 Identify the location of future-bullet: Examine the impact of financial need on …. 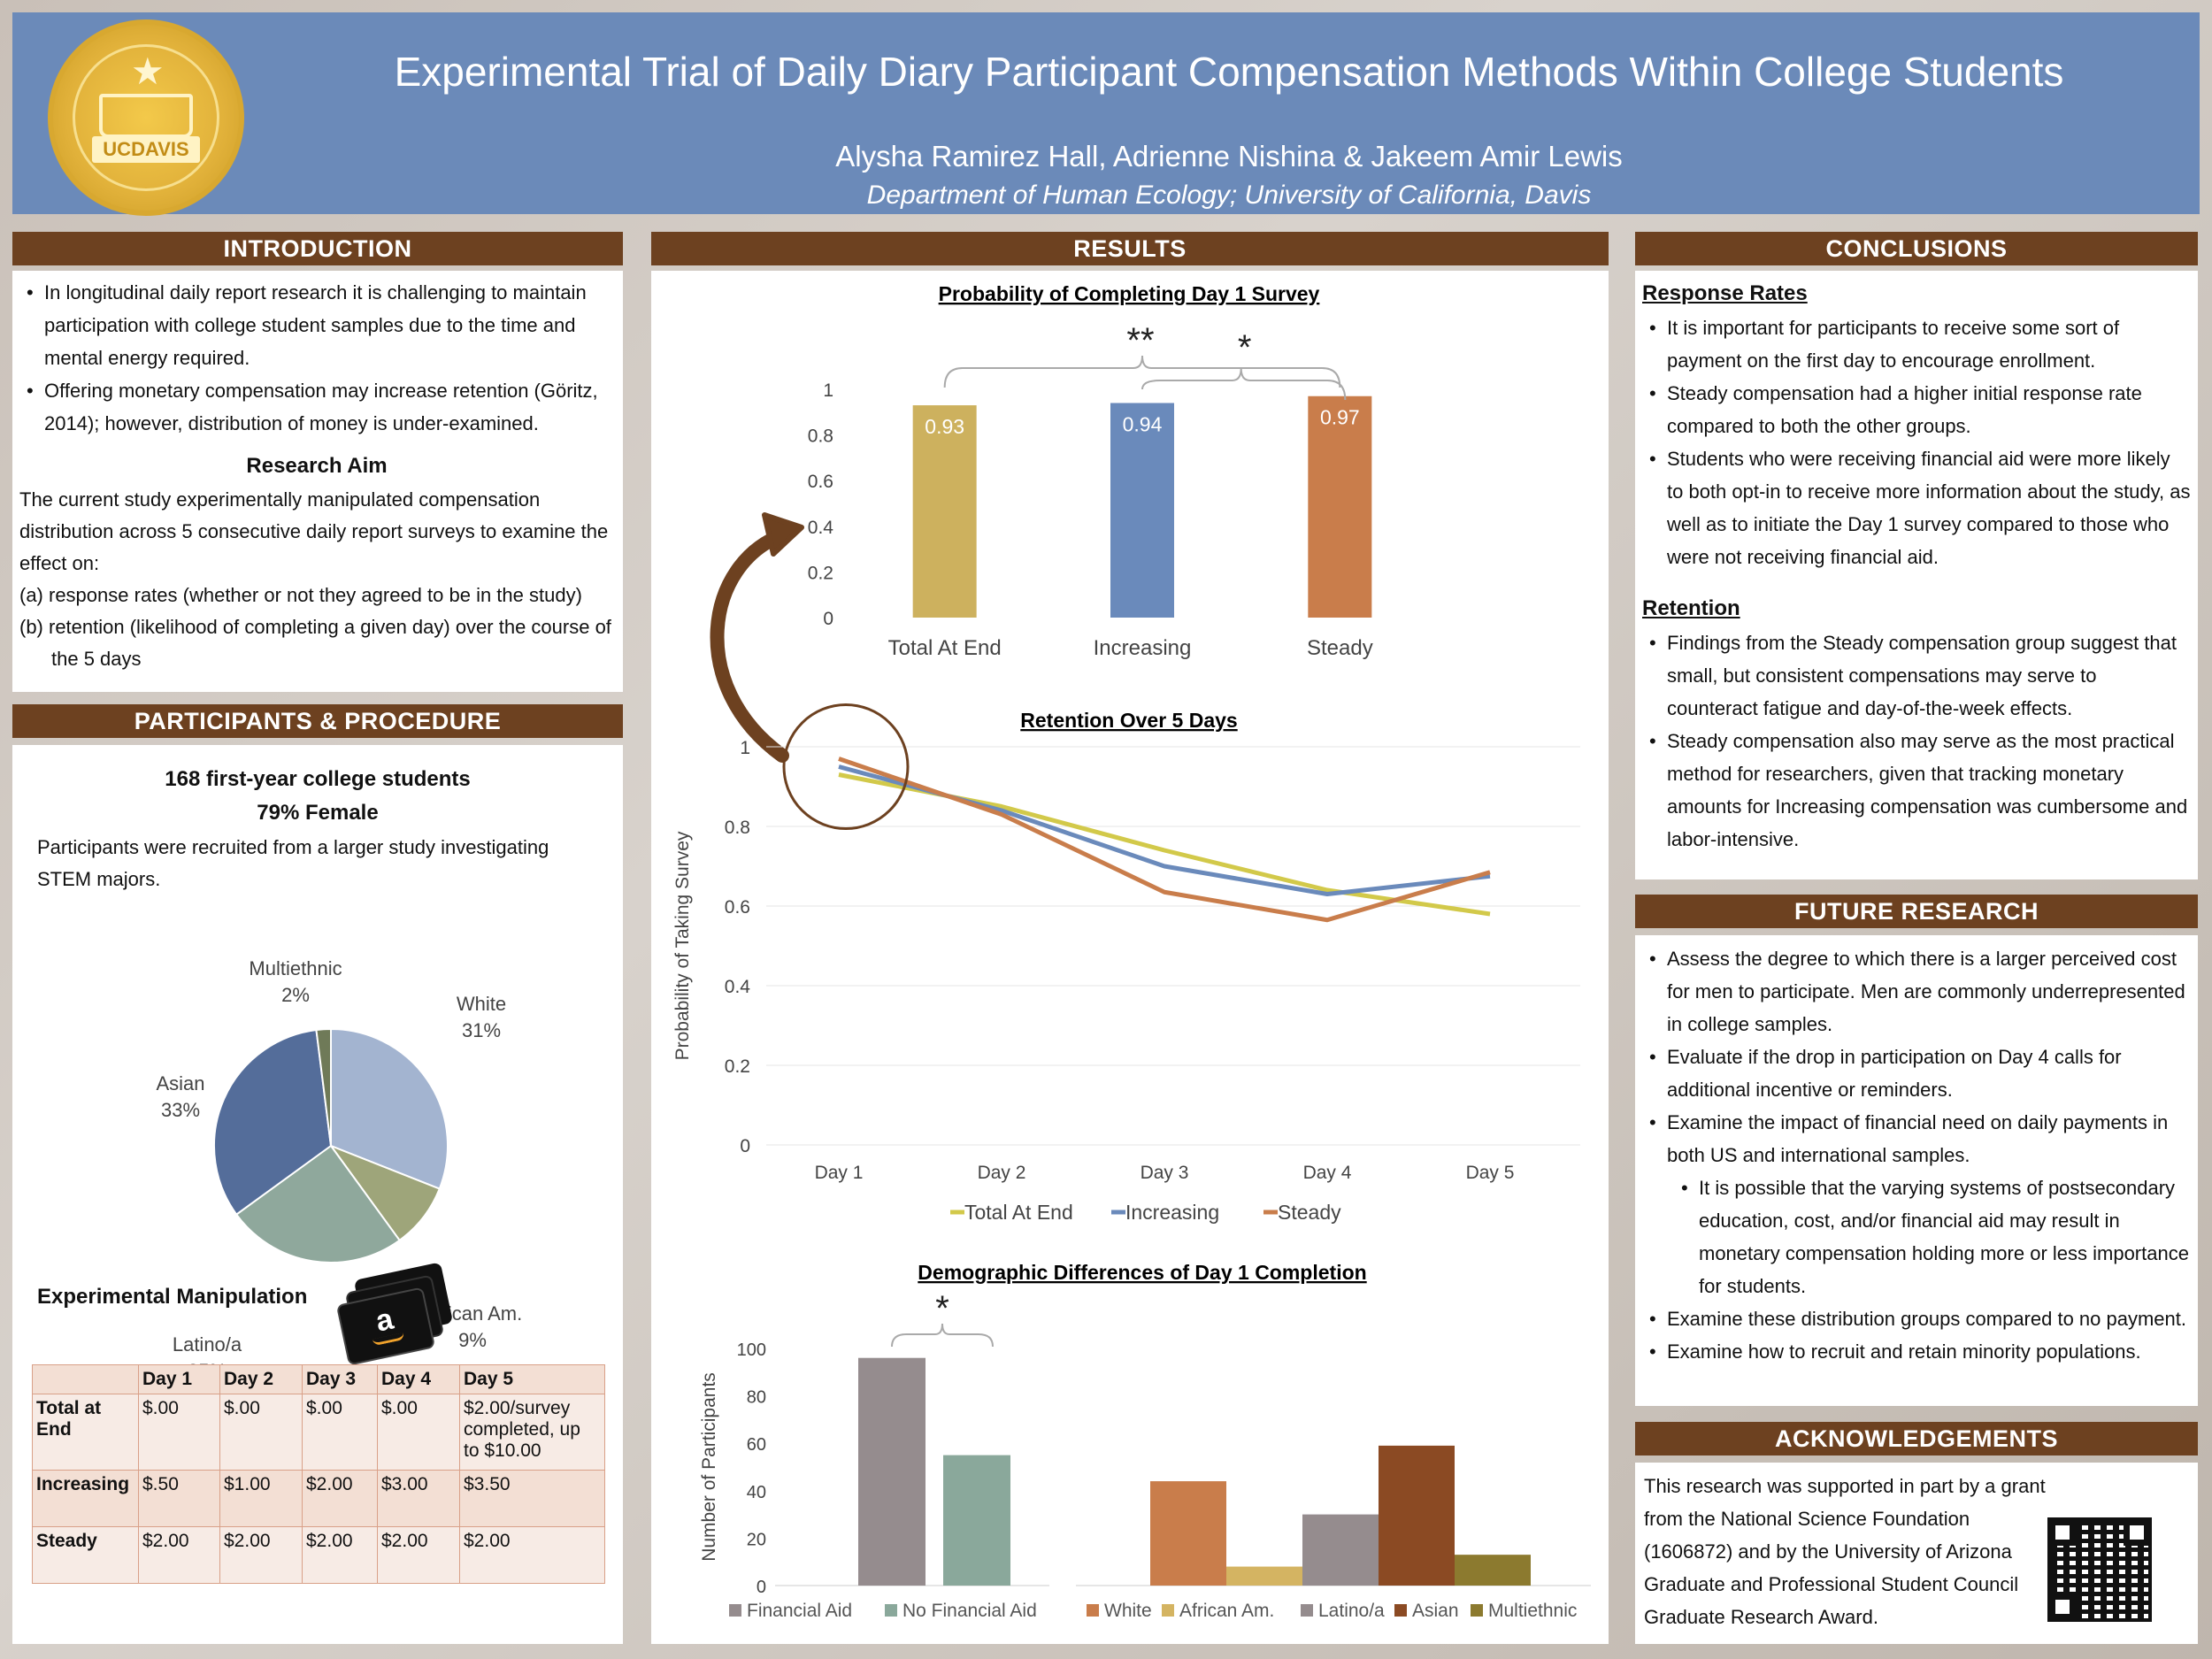
(1916, 1138).